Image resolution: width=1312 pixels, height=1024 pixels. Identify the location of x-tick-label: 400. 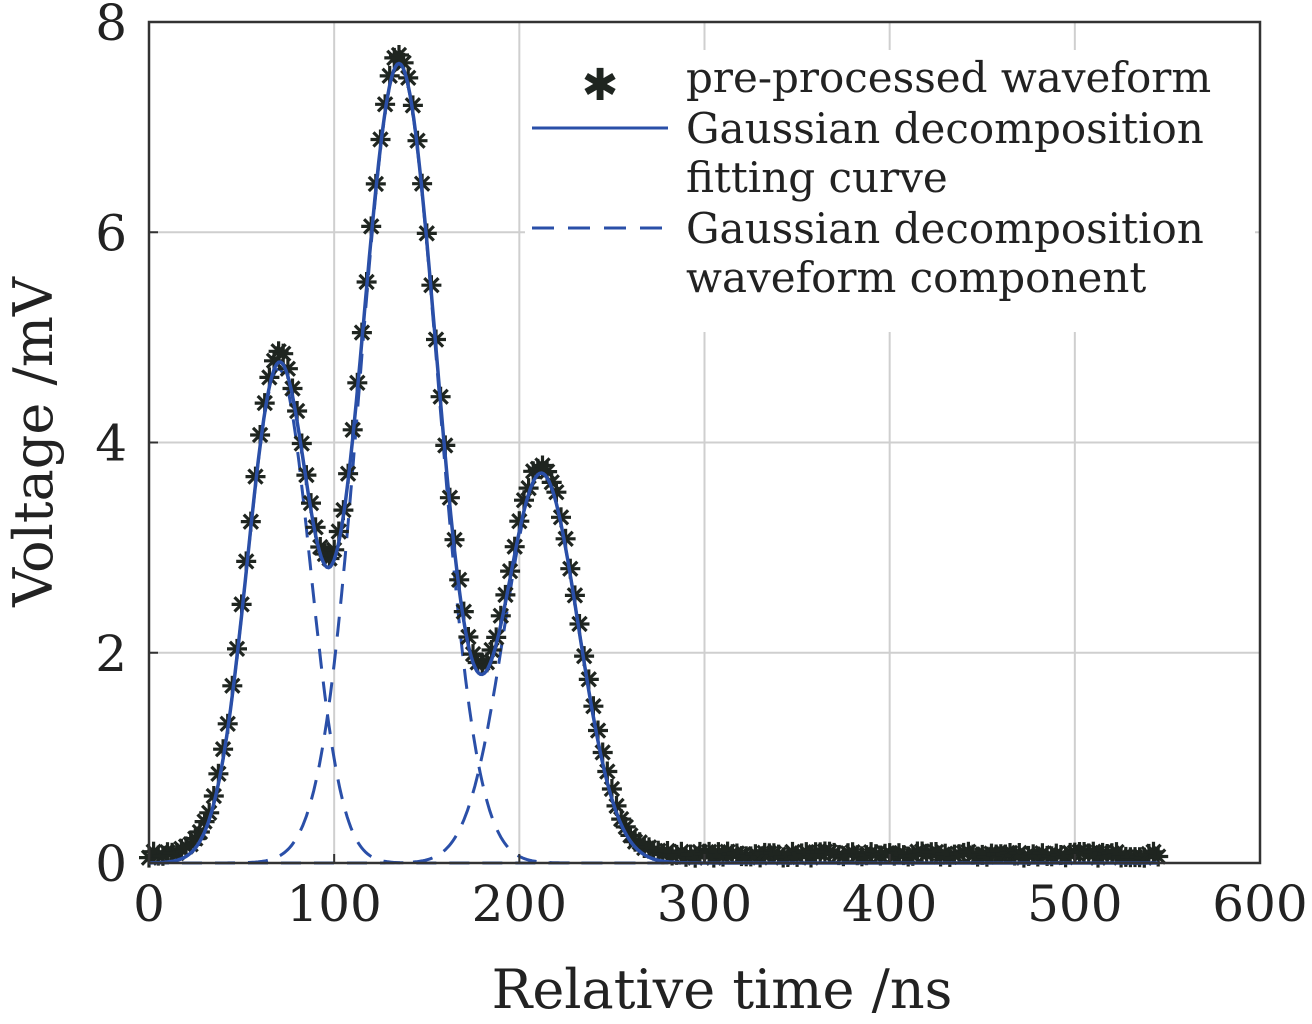
(889, 904).